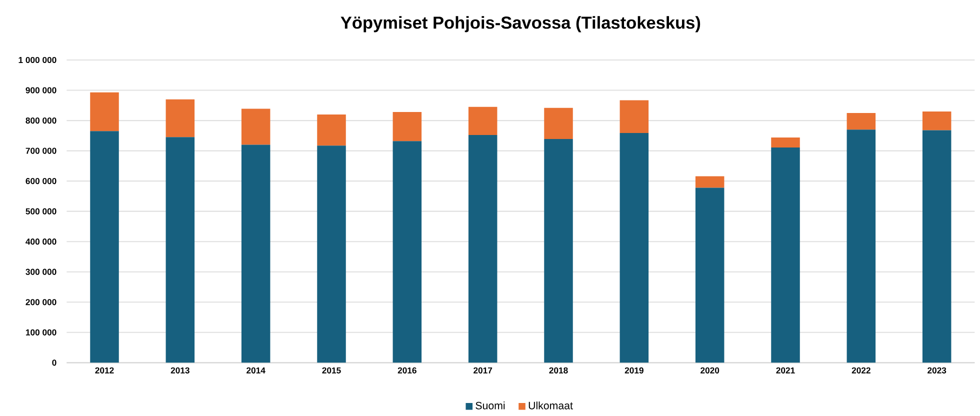 The image size is (980, 416). Describe the element at coordinates (520, 24) in the screenshot. I see `chart-title: Yöpymiset Pohjois-Savossa (Tilastokeskus)` at that location.